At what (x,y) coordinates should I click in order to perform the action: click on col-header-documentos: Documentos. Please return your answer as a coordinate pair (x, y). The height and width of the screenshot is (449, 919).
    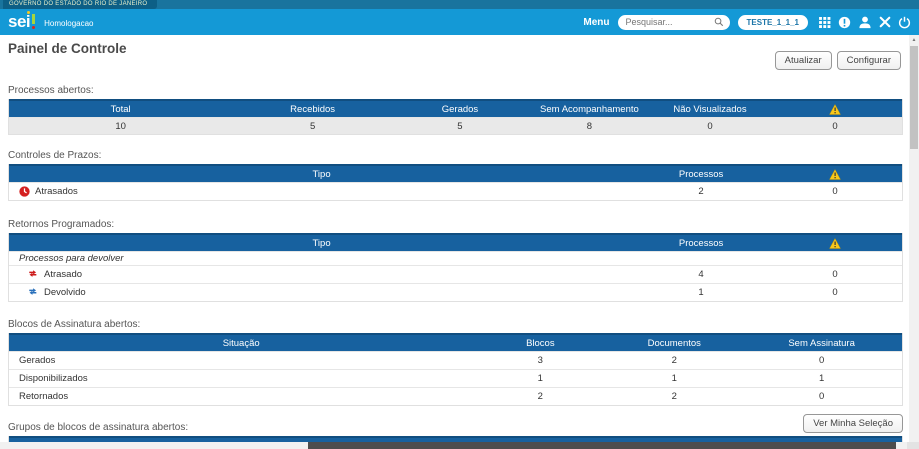
    Looking at the image, I should click on (674, 343).